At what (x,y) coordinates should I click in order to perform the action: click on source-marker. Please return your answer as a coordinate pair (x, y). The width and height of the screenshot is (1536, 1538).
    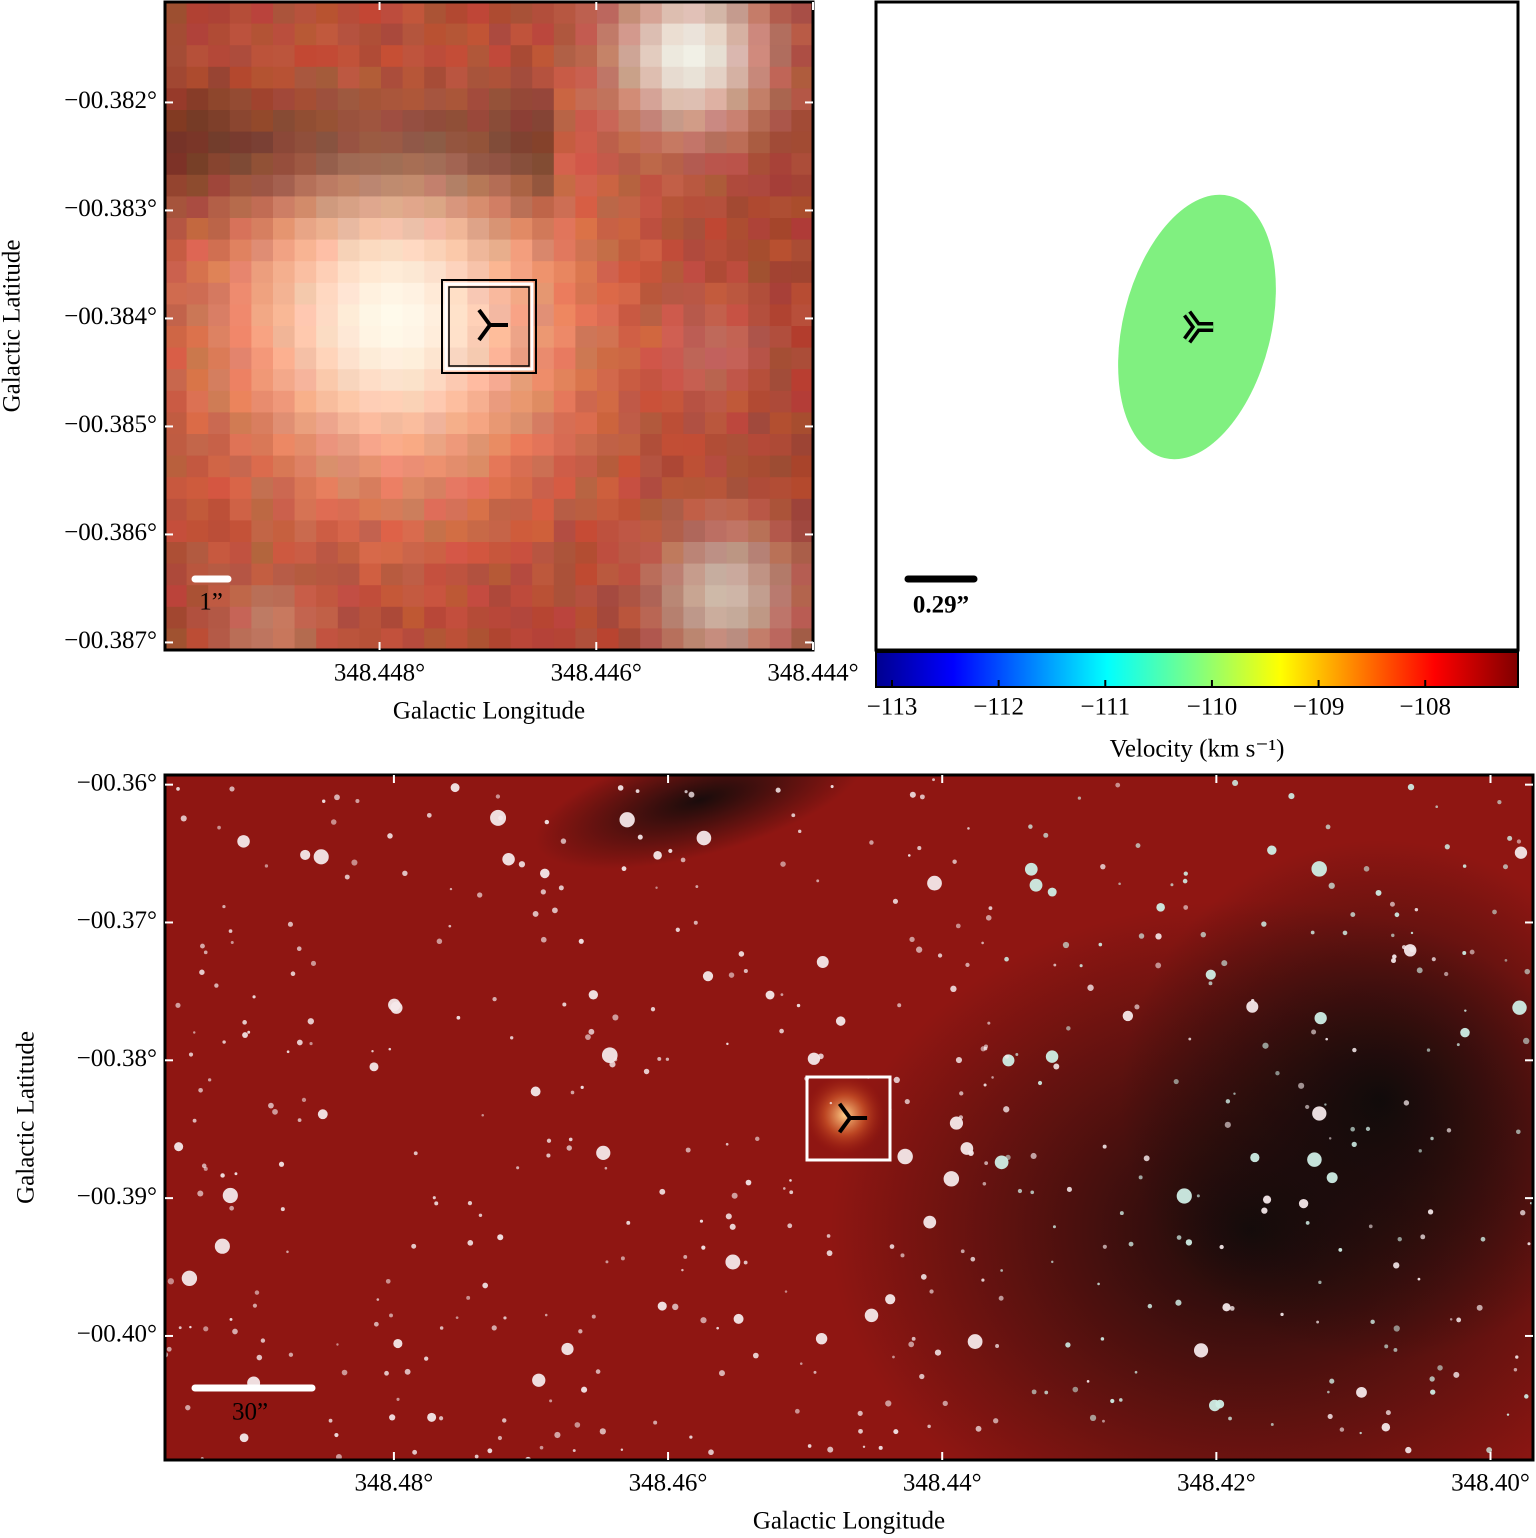
    Looking at the image, I should click on (1199, 327).